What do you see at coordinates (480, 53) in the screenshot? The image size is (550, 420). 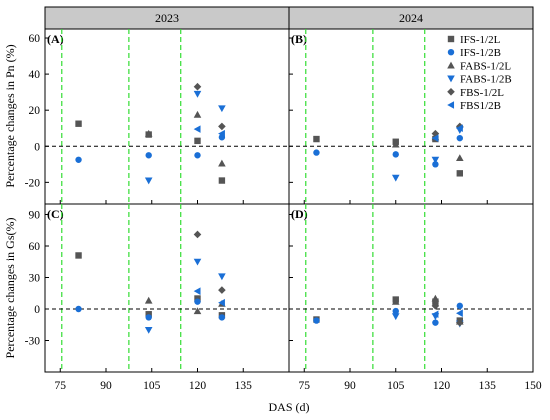 I see `legend-label-1: IFS-1/2B` at bounding box center [480, 53].